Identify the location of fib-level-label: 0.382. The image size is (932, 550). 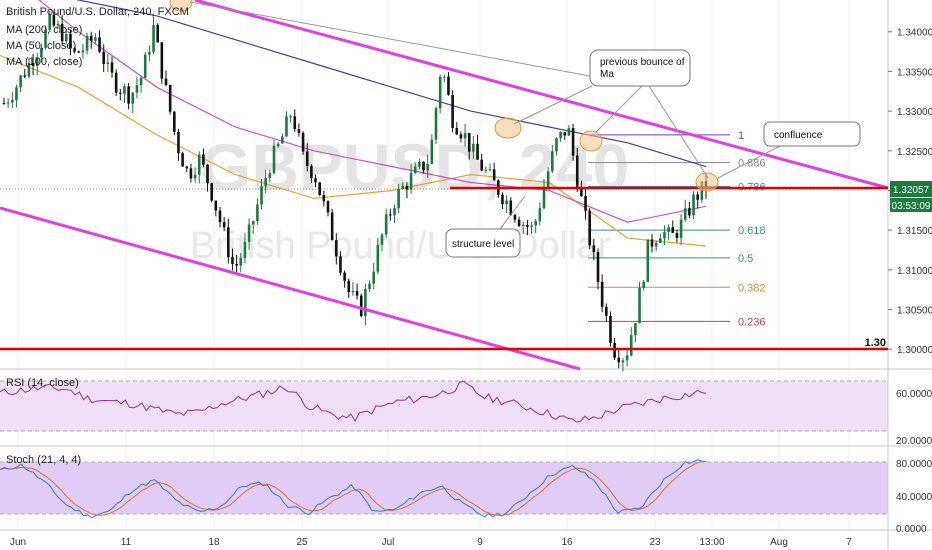
(752, 288).